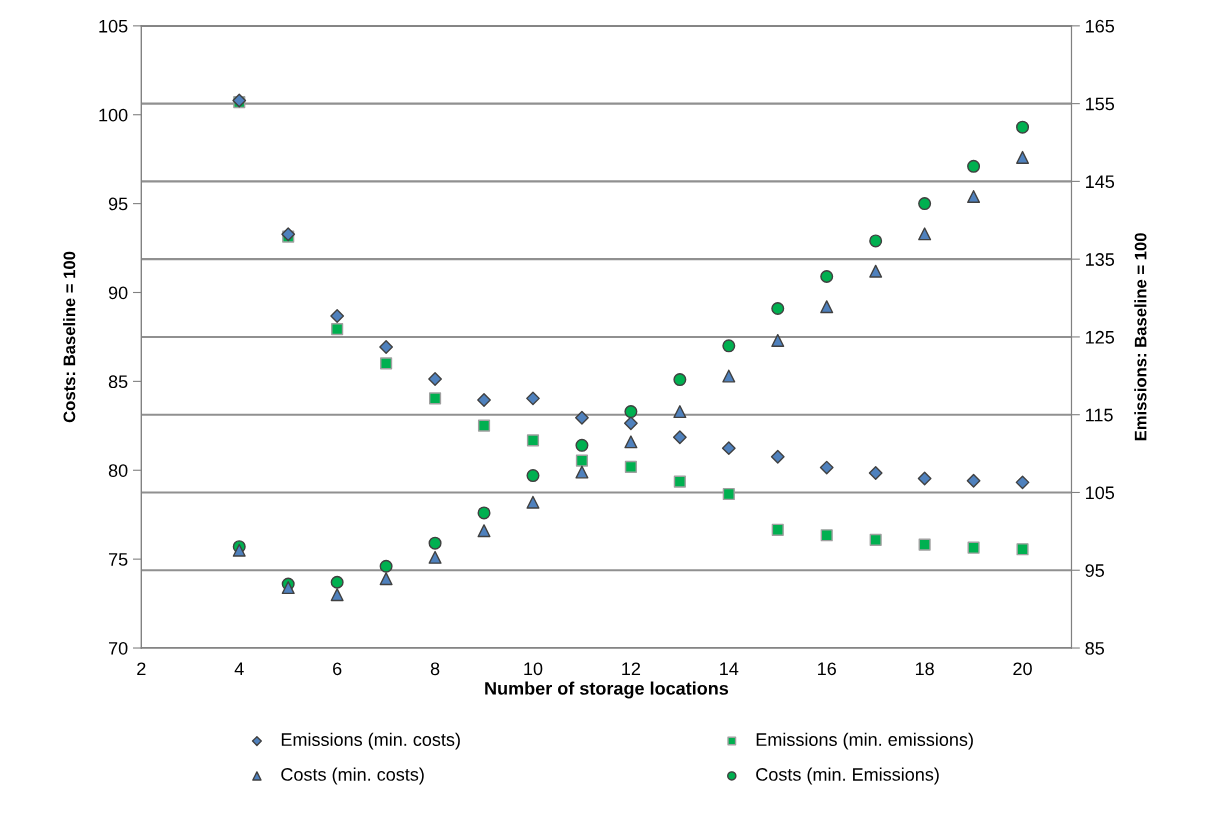  I want to click on y-tick-label: 85, so click(118, 382).